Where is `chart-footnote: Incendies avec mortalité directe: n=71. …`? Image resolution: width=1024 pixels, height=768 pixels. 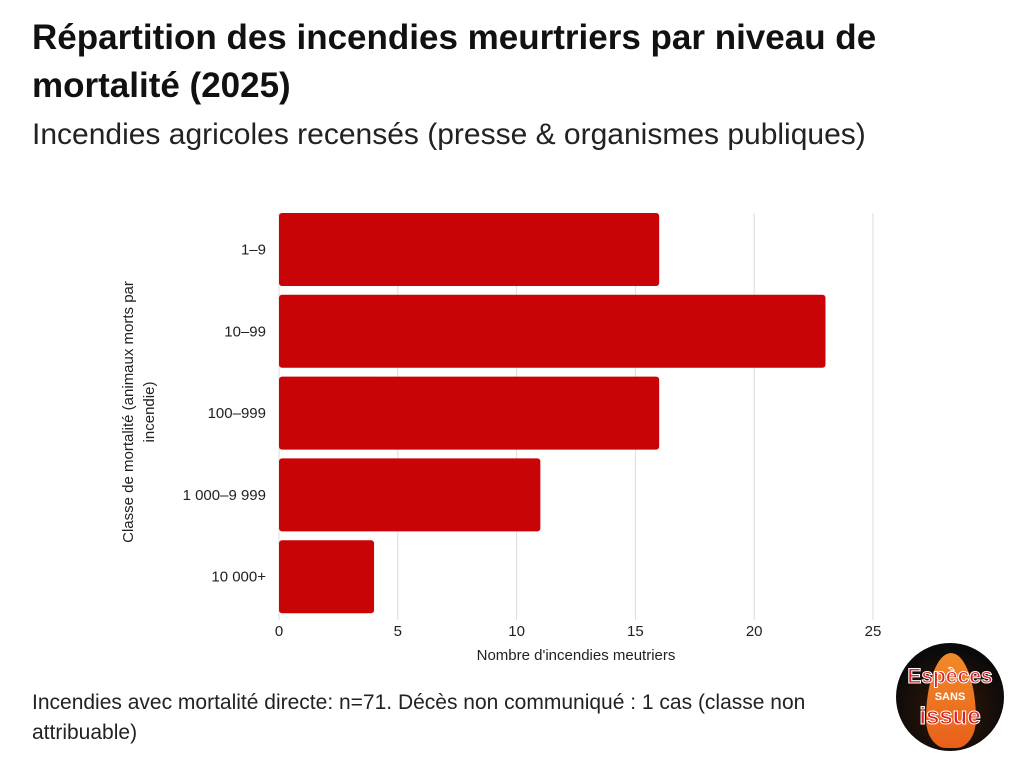 chart-footnote: Incendies avec mortalité directe: n=71. … is located at coordinates (419, 717).